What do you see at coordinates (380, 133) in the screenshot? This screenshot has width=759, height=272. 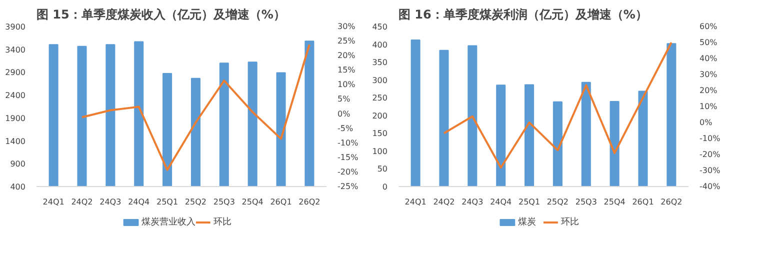 I see `y-tick-label: 150` at bounding box center [380, 133].